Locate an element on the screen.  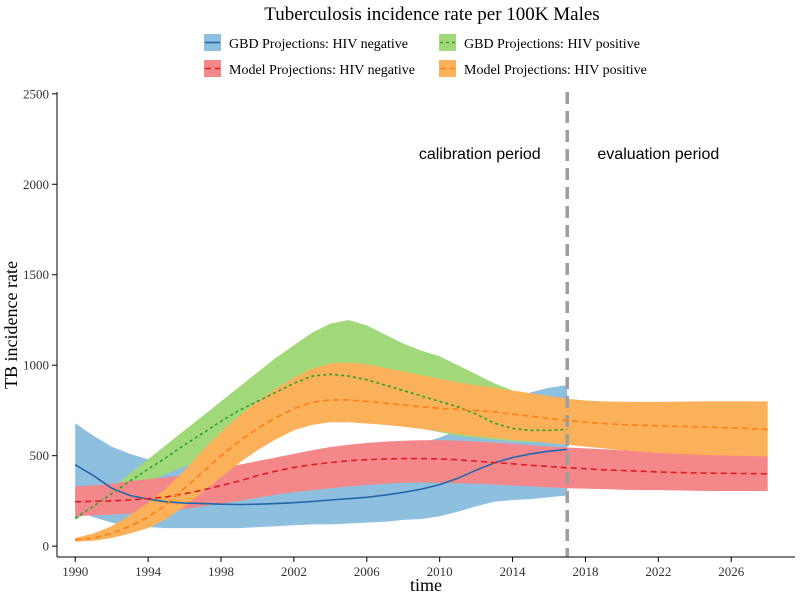
legend-item-model-projections-hiv-negative: Model Projections: HIV negative is located at coordinates (309, 69).